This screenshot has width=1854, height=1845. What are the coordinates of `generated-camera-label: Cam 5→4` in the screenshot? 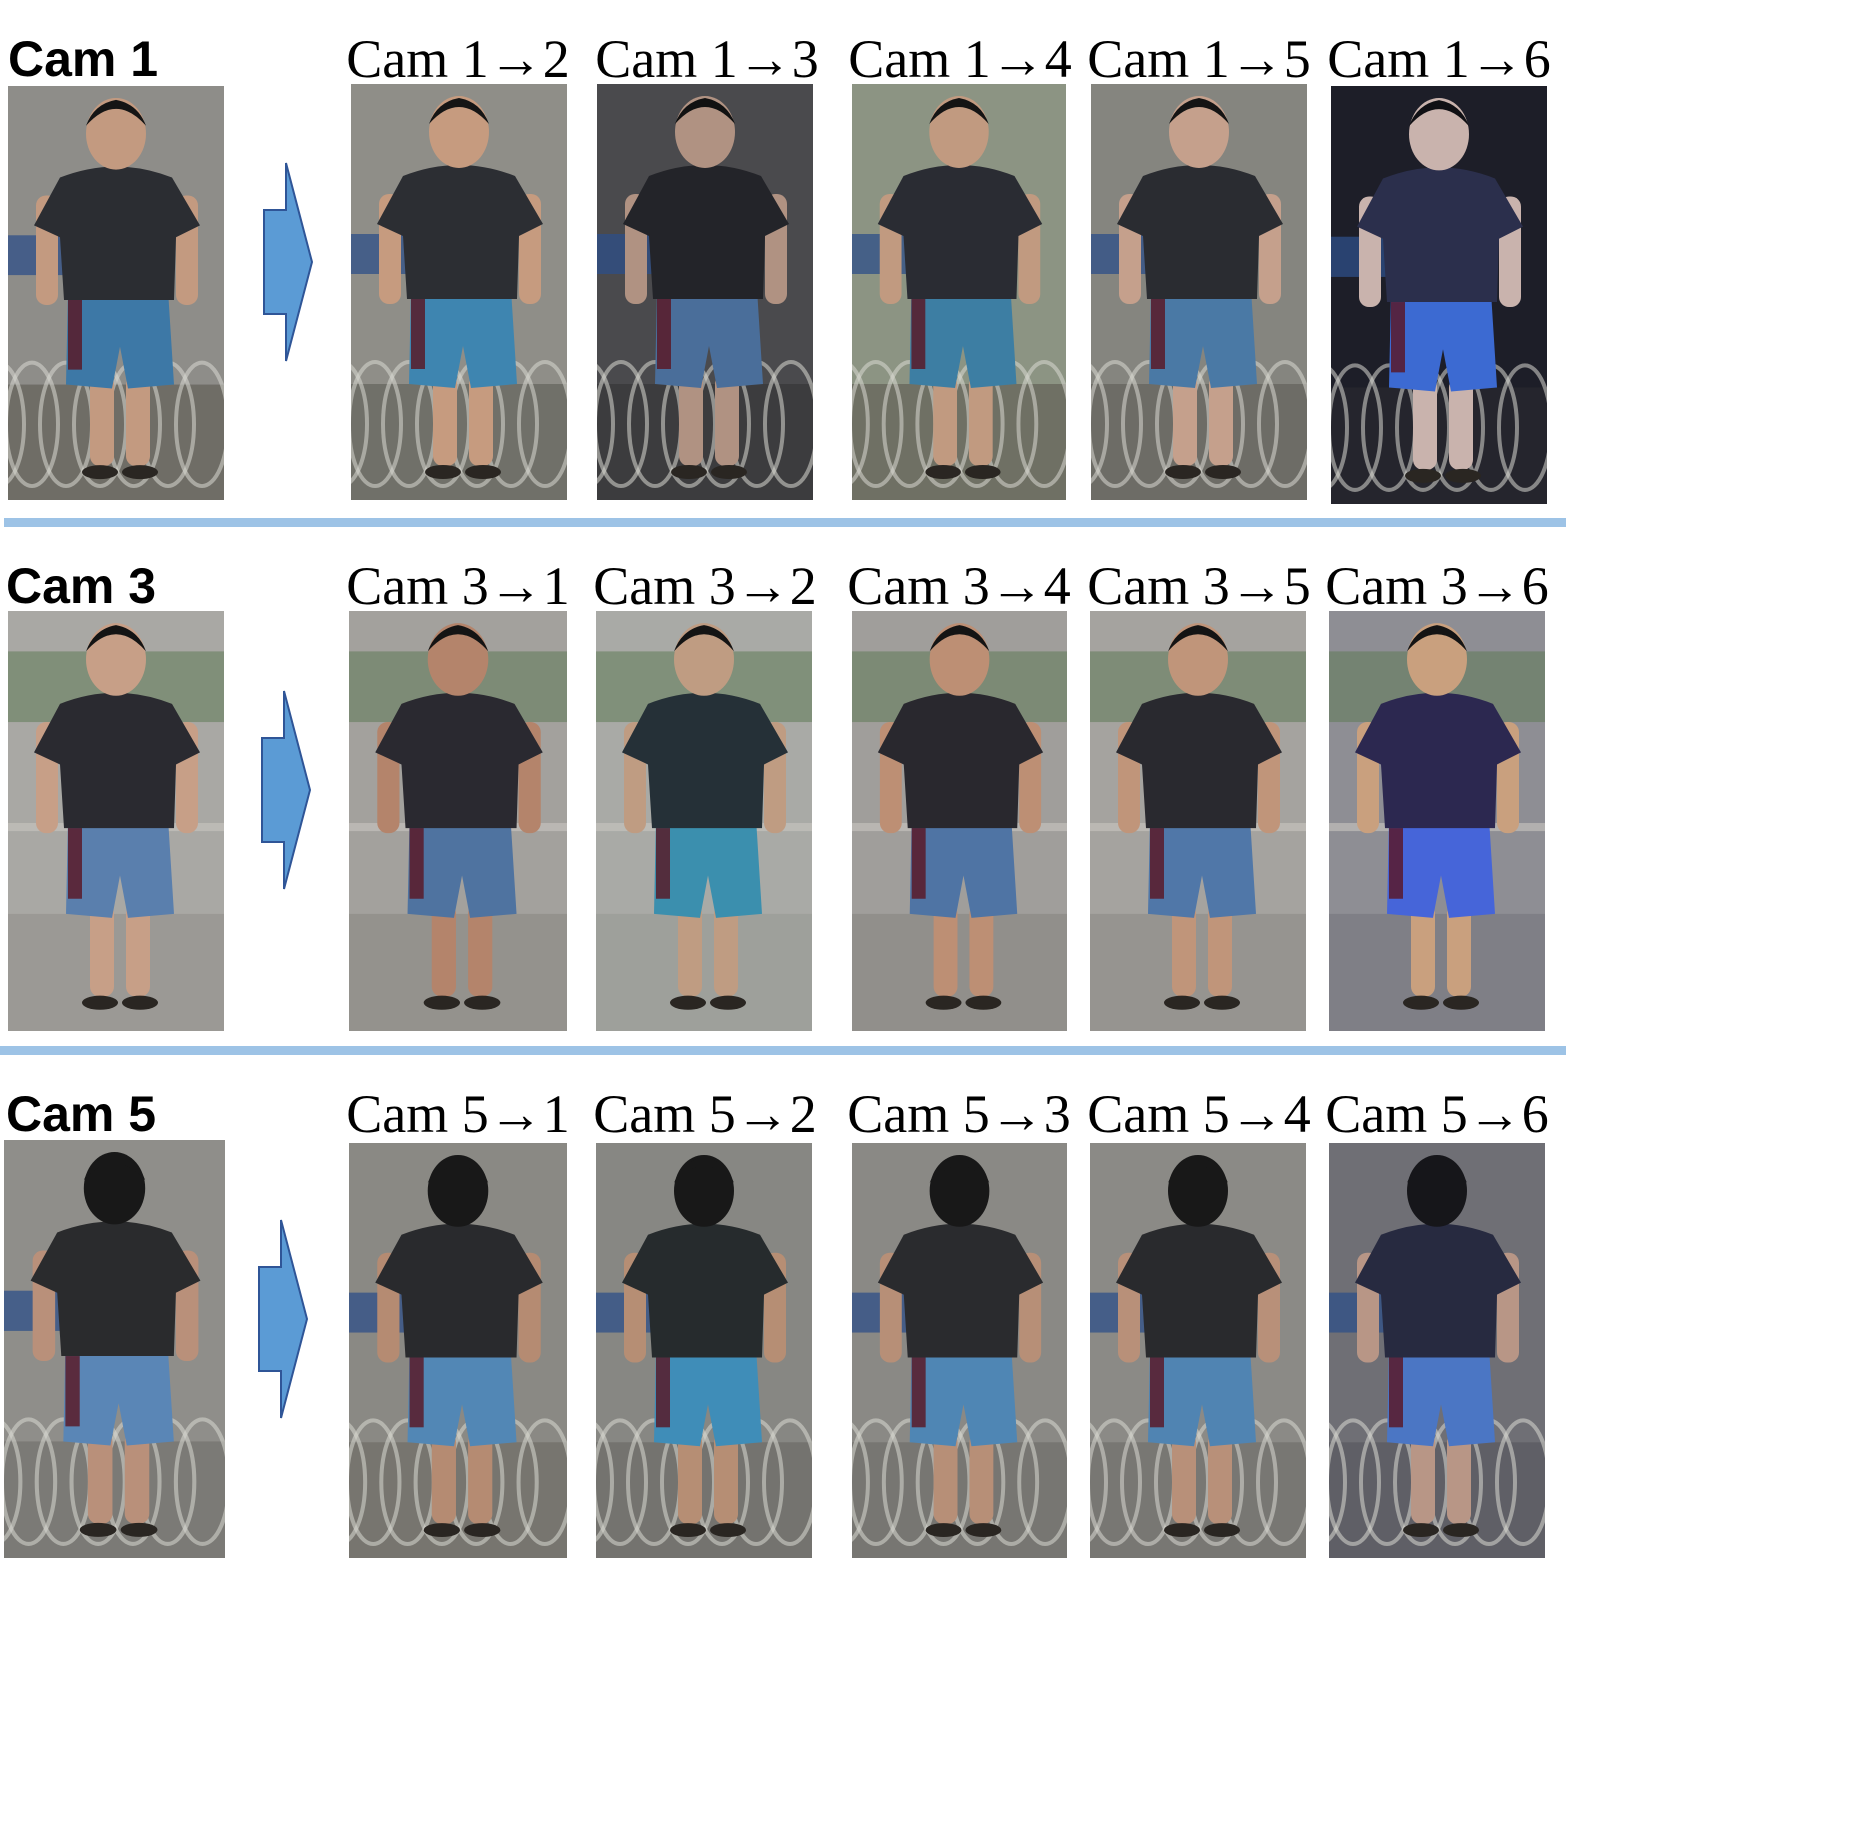 It's located at (1199, 1114).